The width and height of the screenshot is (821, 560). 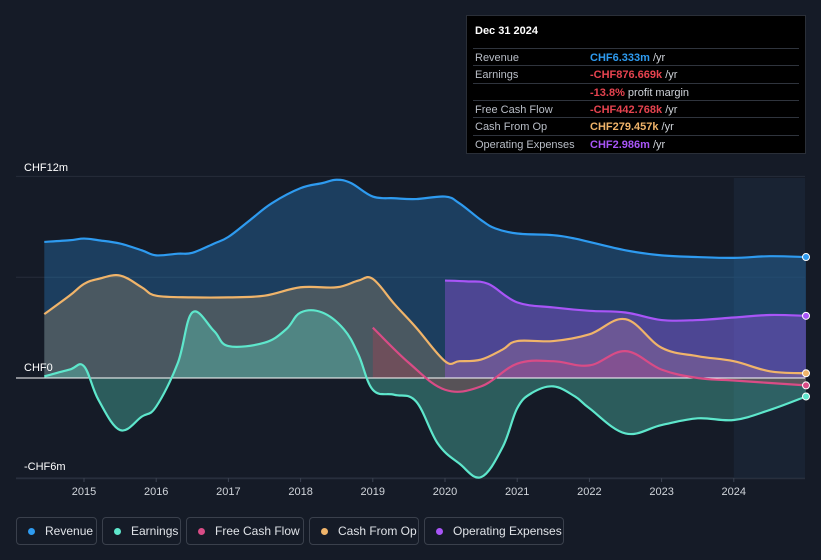 I want to click on series-end-markers, so click(x=806, y=327).